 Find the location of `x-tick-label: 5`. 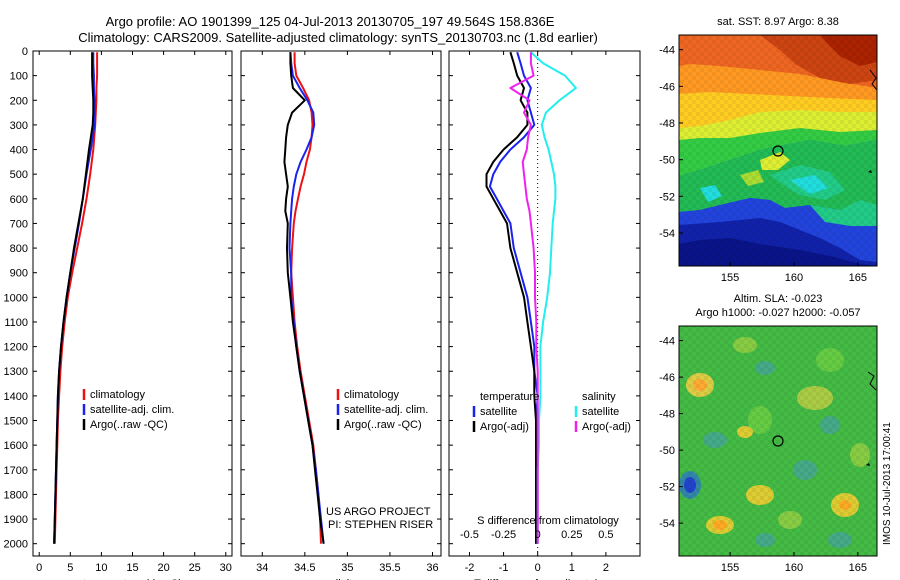

x-tick-label: 5 is located at coordinates (70, 568).